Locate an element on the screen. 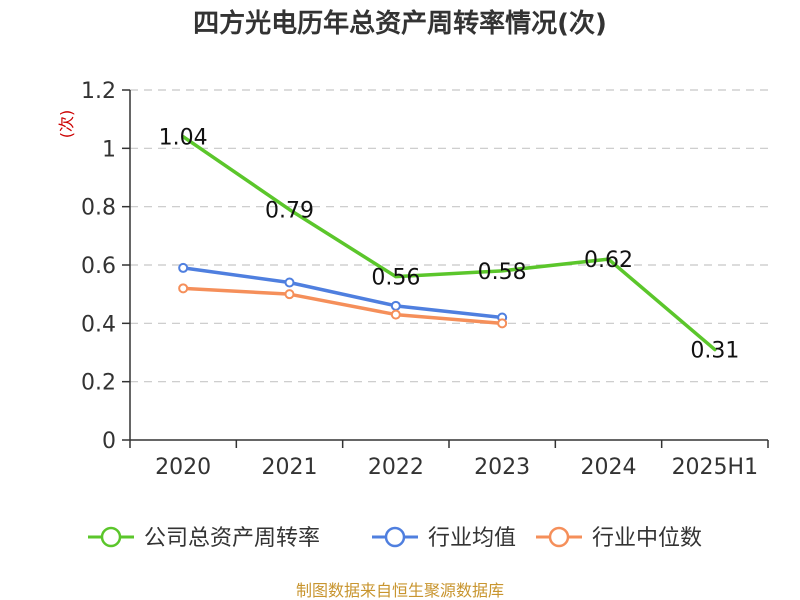  y-tick-label: 0.4 is located at coordinates (98, 324).